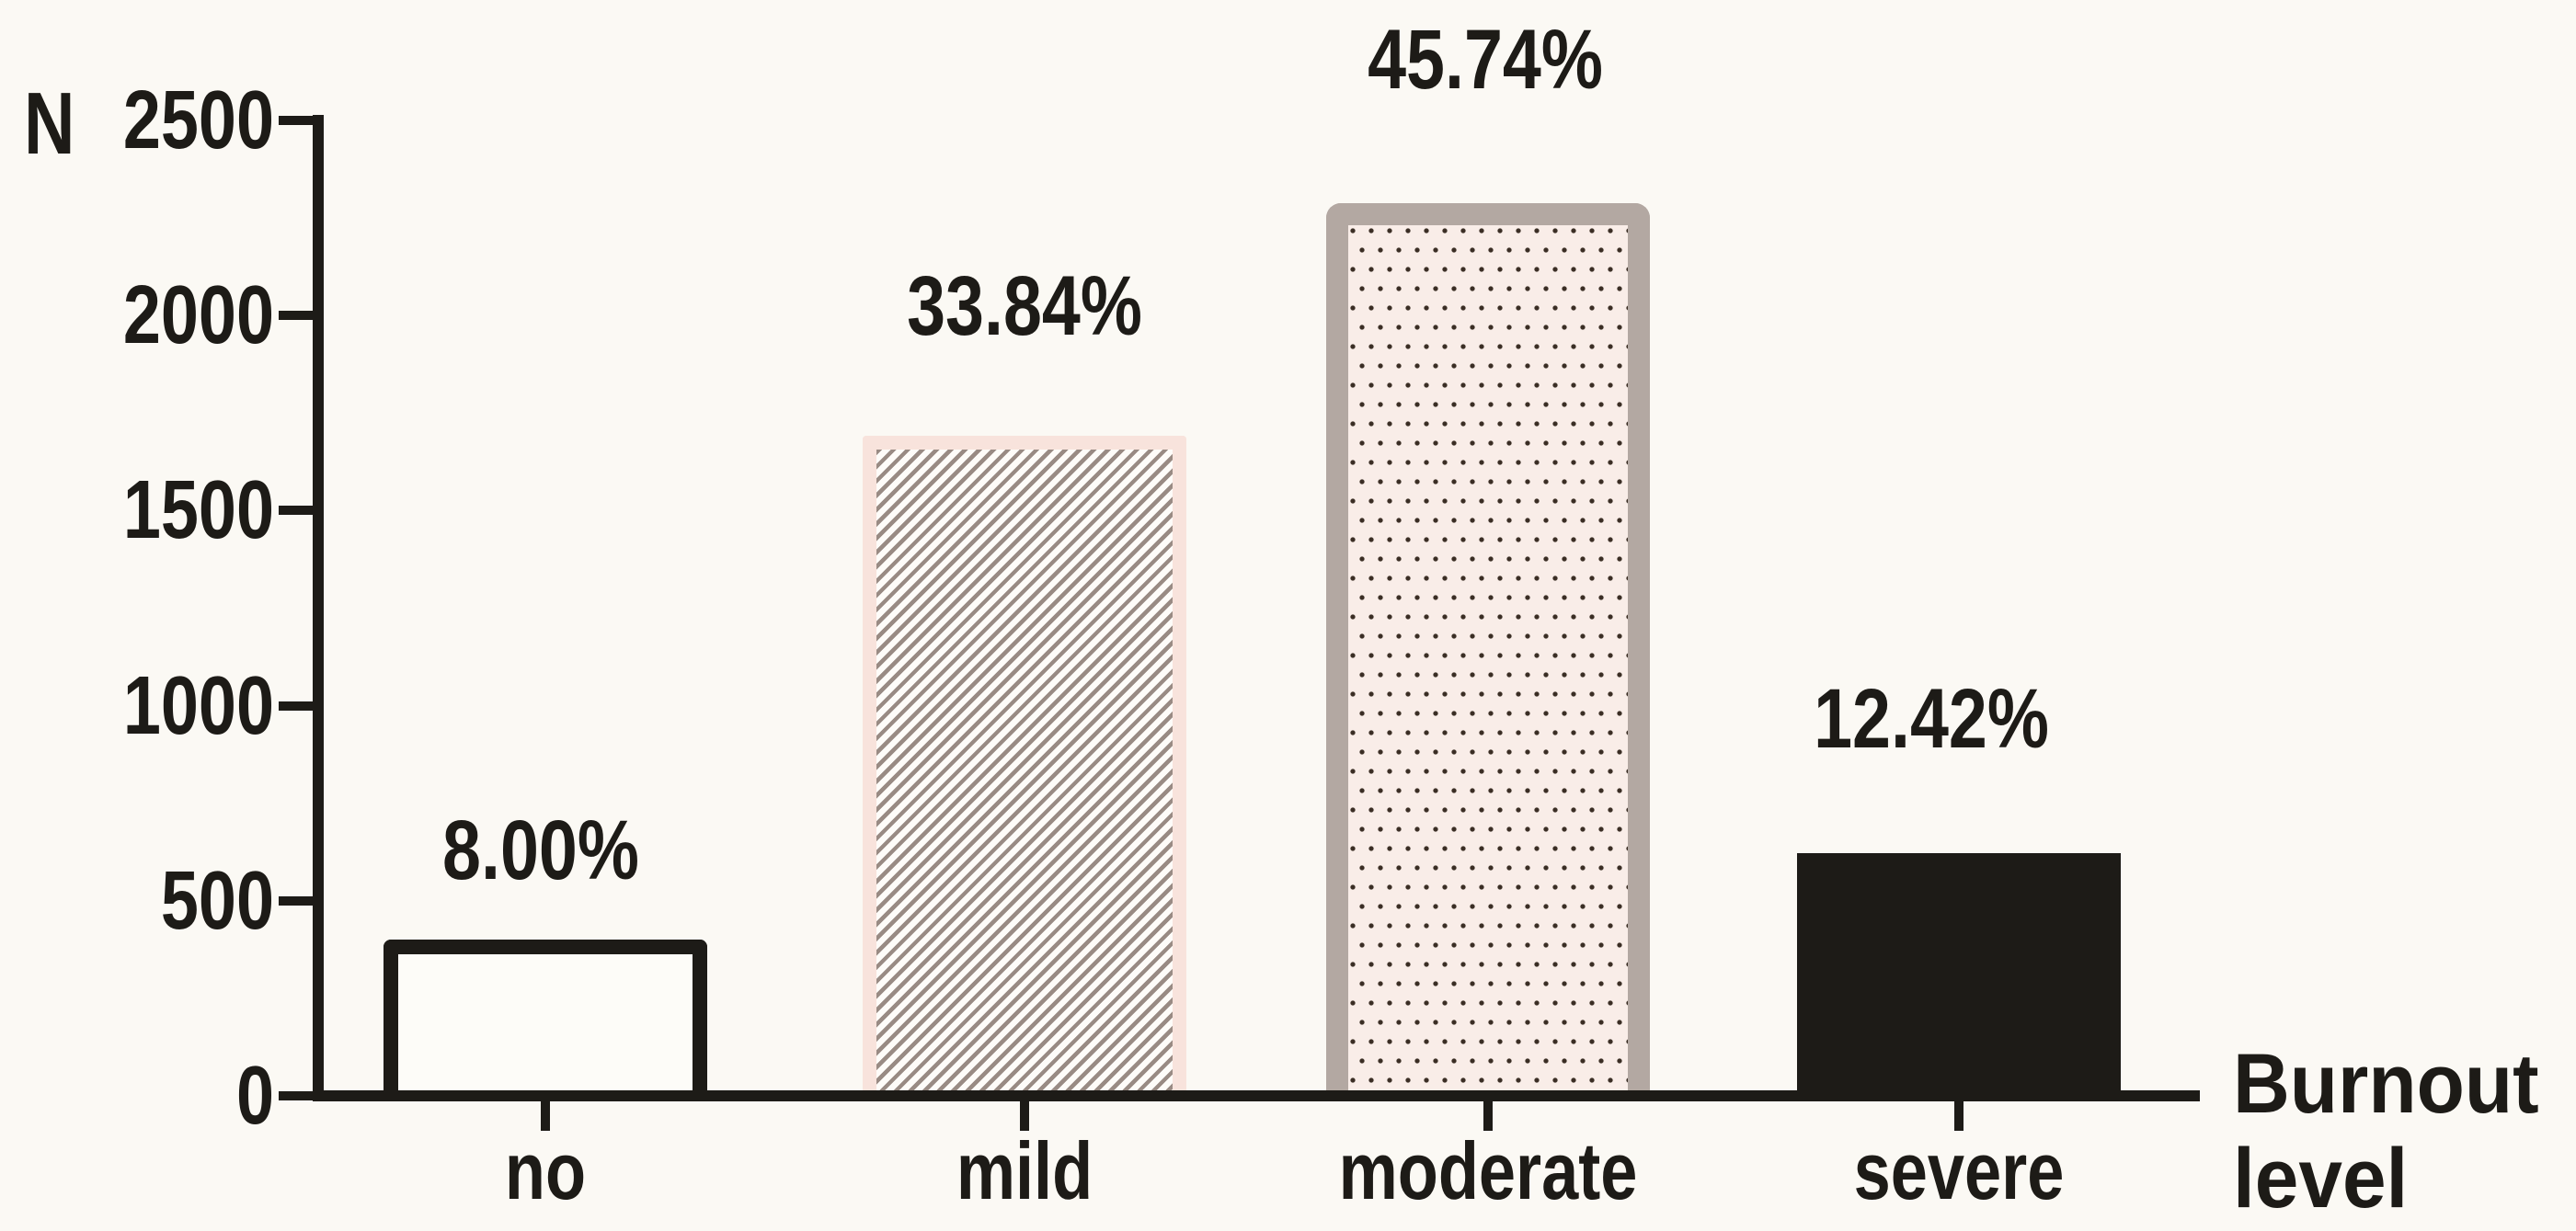  What do you see at coordinates (540, 850) in the screenshot?
I see `percent-label-no: 8.00%` at bounding box center [540, 850].